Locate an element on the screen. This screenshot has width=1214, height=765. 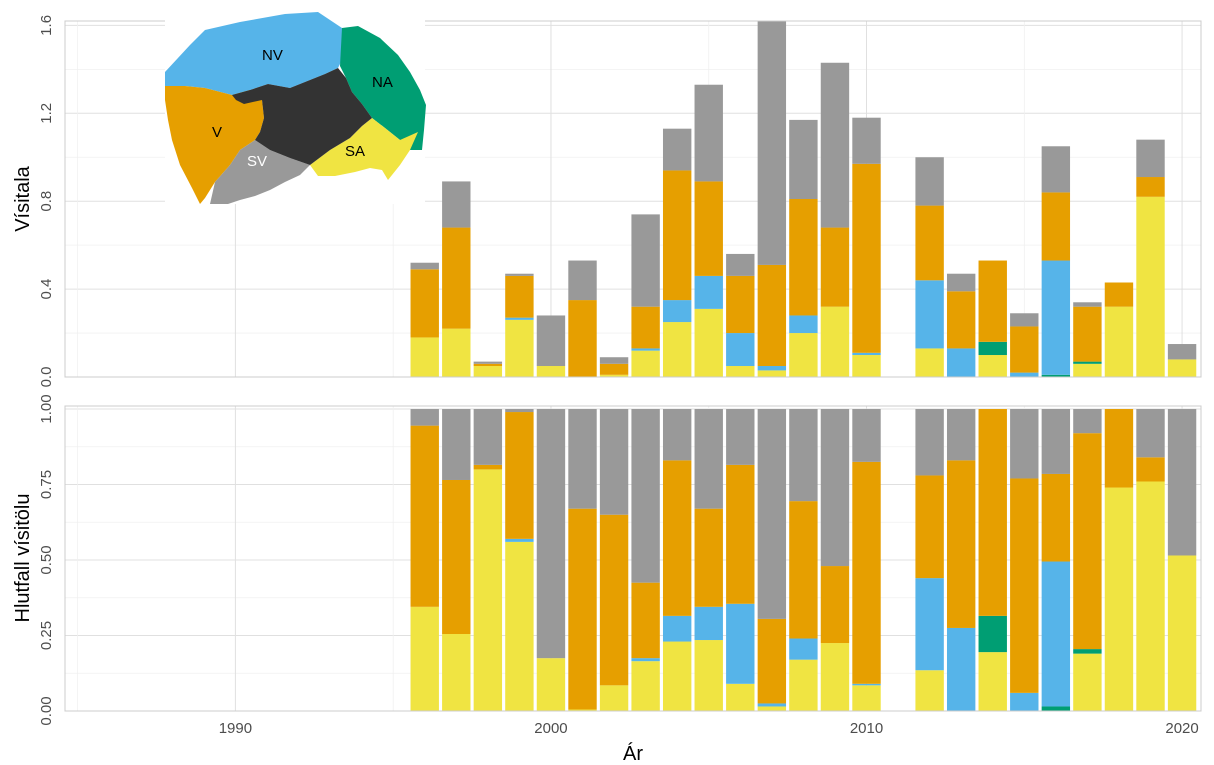
bottom-y-axis-title: Hlutfall vísitölu is located at coordinates (23, 558).